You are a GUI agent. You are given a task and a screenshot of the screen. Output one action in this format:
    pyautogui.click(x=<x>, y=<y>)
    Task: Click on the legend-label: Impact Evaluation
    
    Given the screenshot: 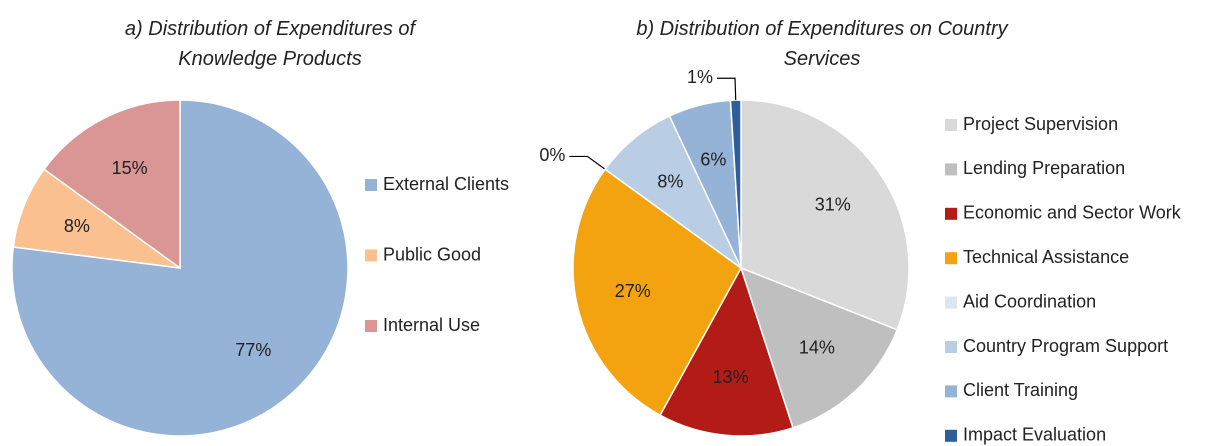 What is the action you would take?
    pyautogui.click(x=1034, y=435)
    